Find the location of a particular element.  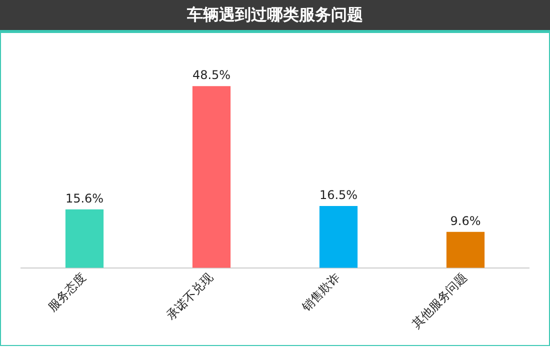

chart-title: 车辆遇到过哪类服务问题 is located at coordinates (275, 16).